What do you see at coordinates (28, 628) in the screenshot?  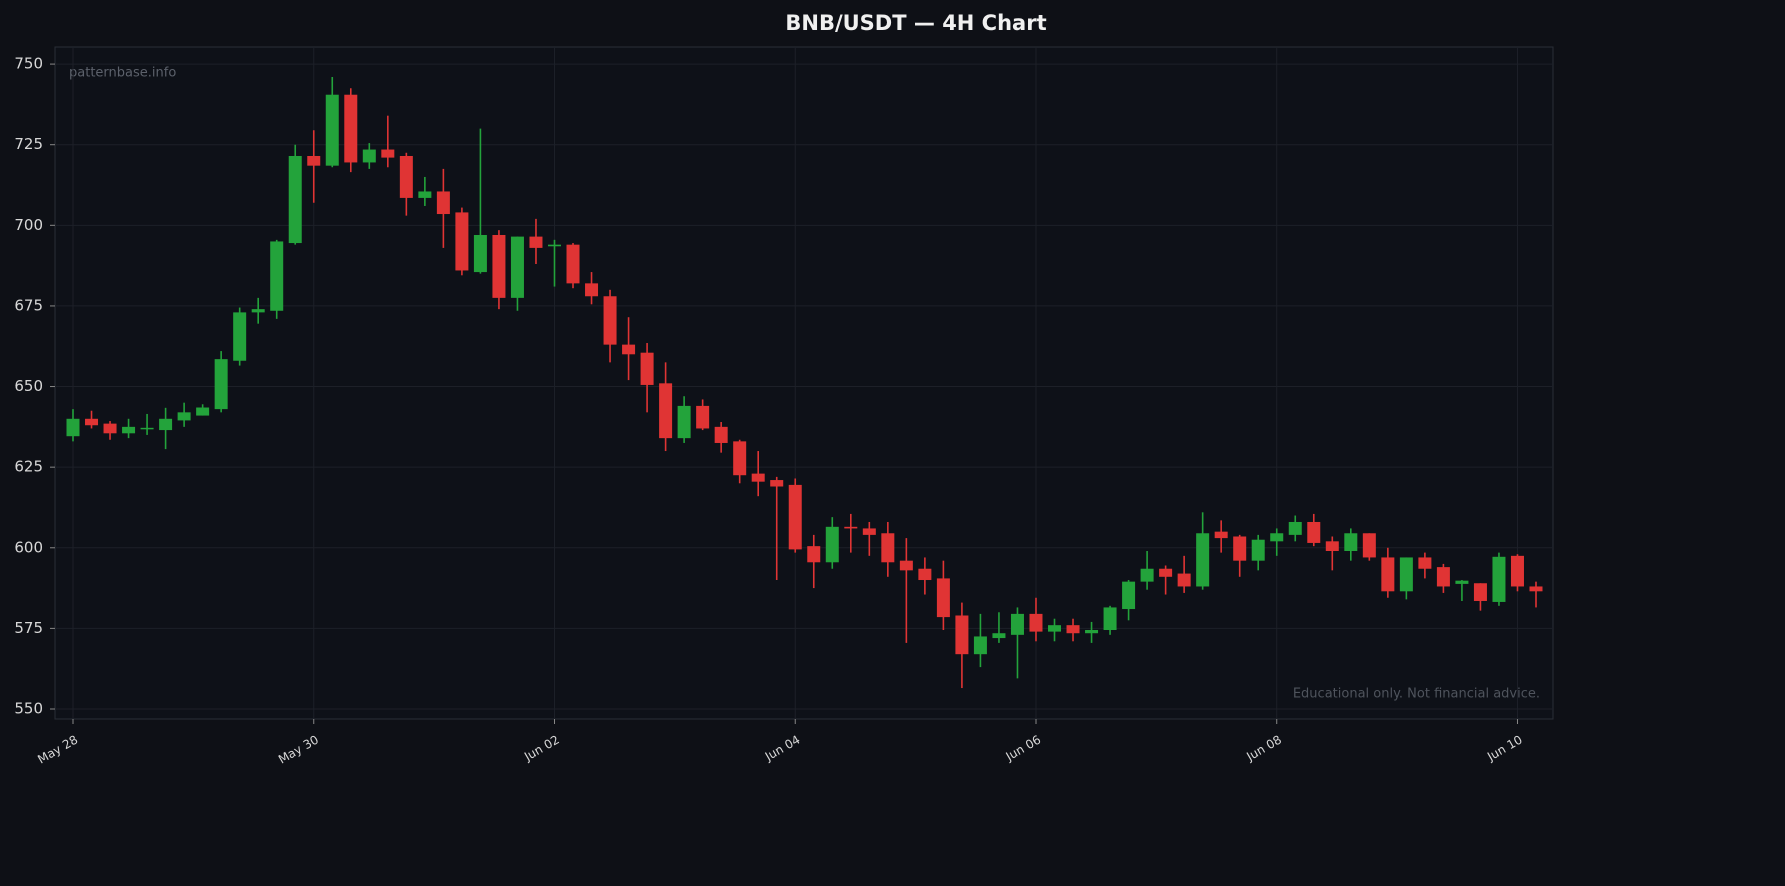 I see `y-tick-label: 575` at bounding box center [28, 628].